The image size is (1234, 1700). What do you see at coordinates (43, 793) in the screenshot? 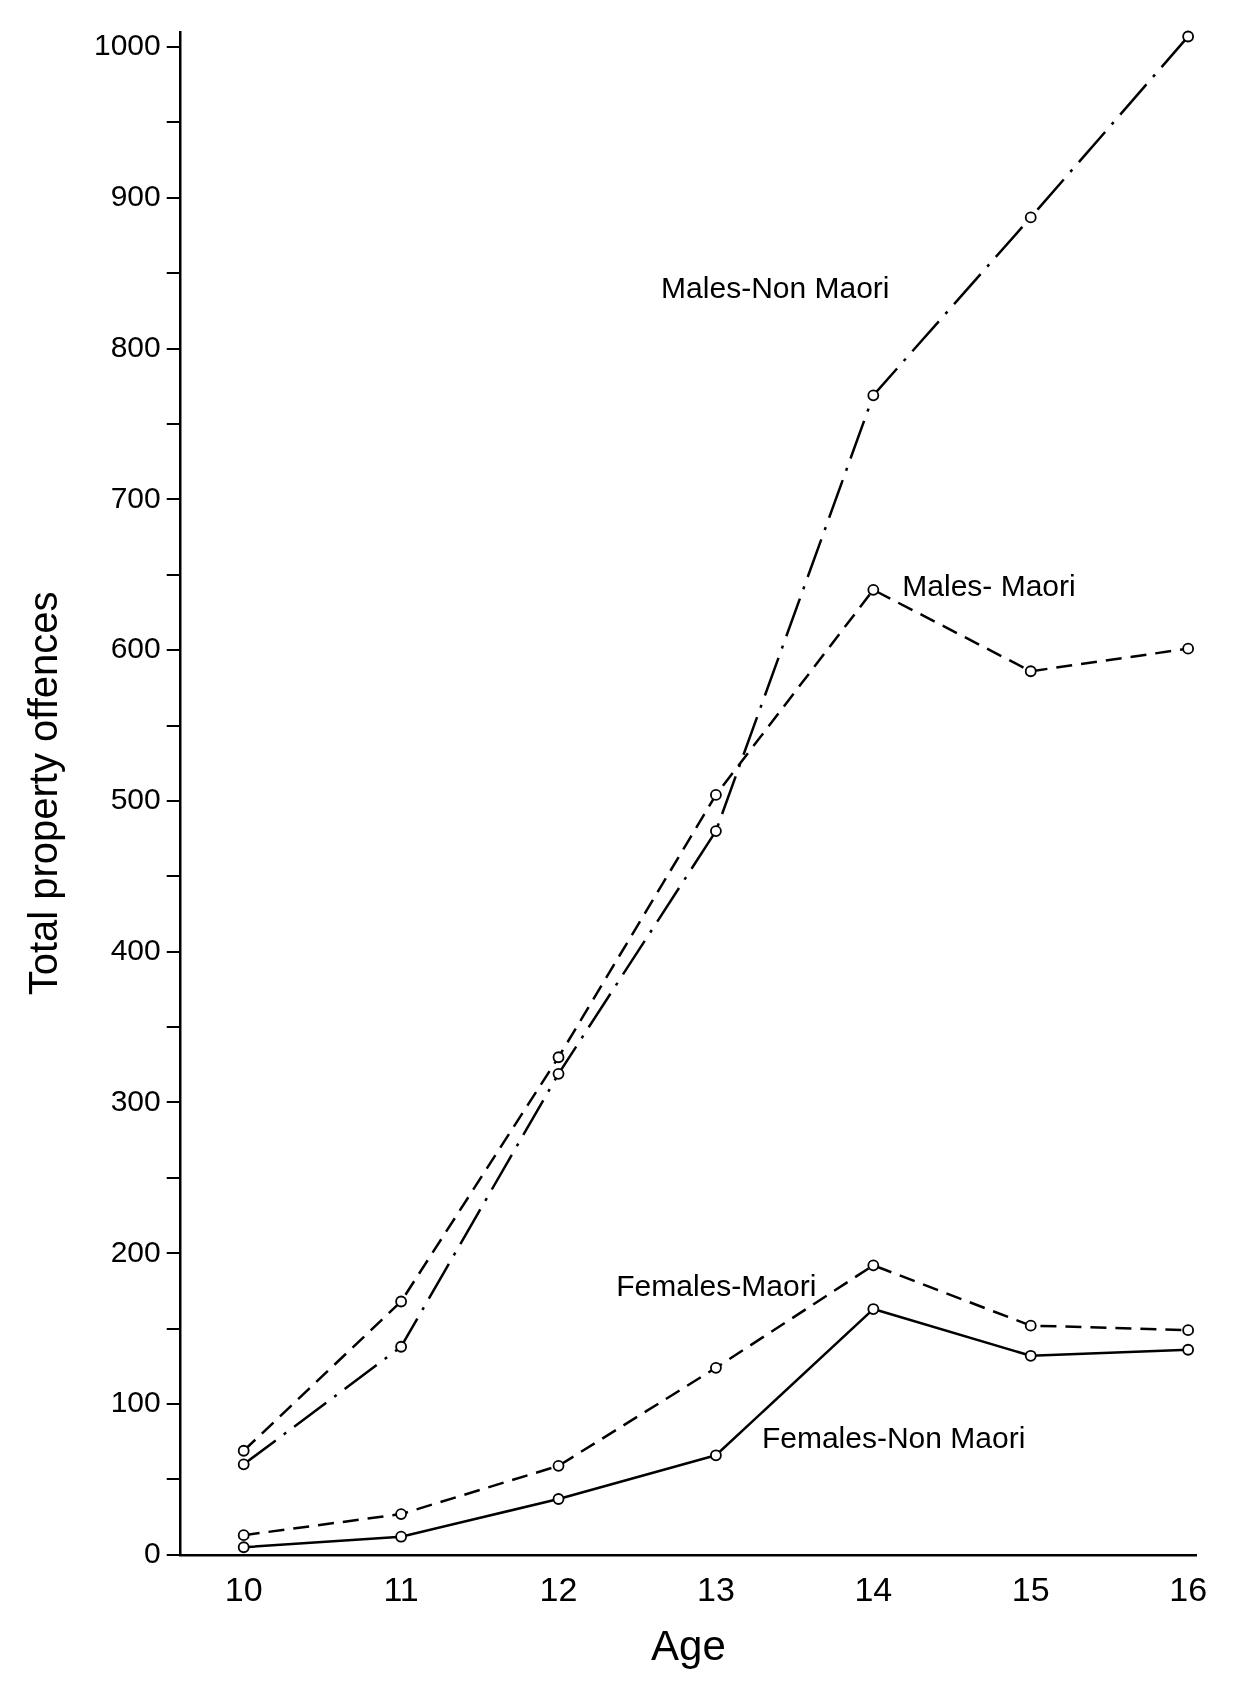
I see `y-axis-title: Total property offences` at bounding box center [43, 793].